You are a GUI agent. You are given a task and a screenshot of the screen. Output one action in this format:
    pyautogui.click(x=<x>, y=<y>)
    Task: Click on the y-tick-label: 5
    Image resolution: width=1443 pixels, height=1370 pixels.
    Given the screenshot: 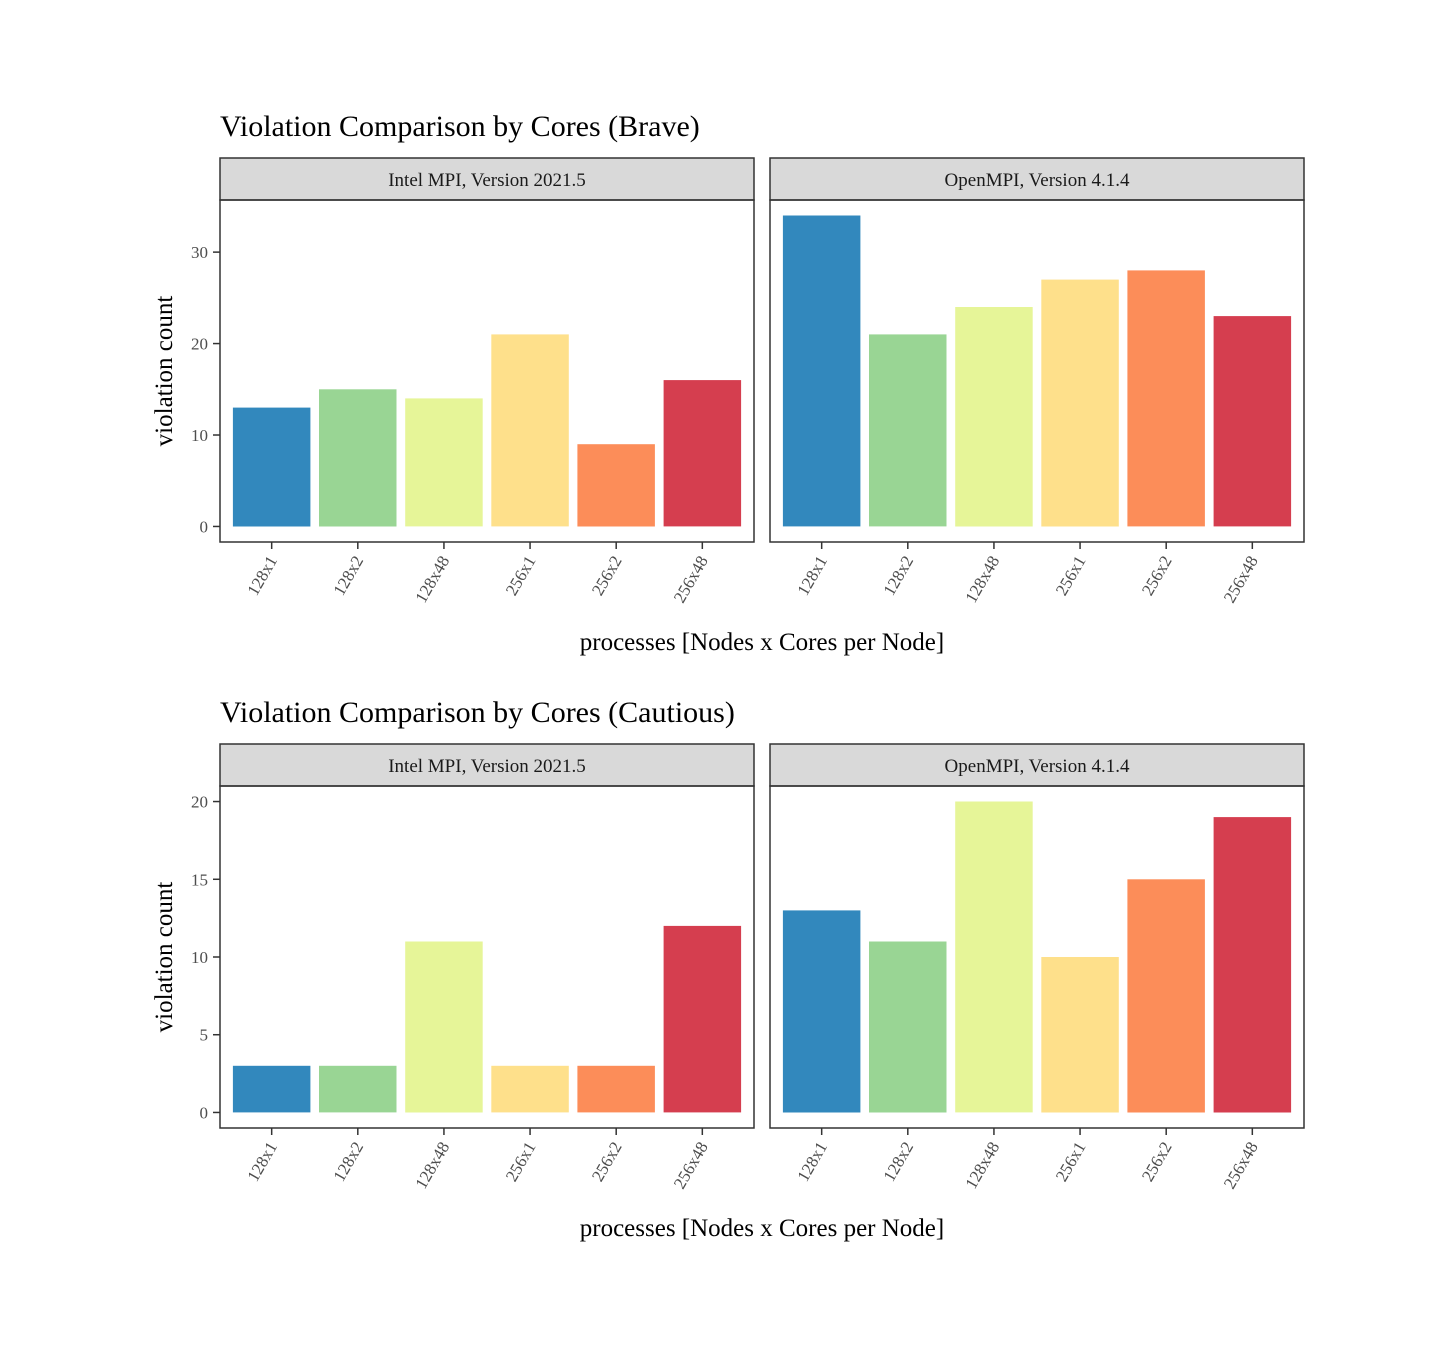 What is the action you would take?
    pyautogui.click(x=204, y=1035)
    